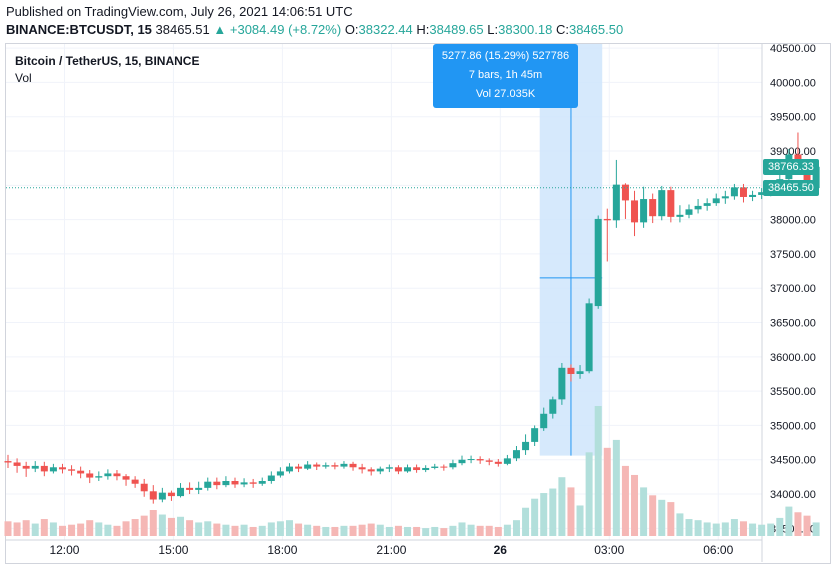  What do you see at coordinates (107, 61) in the screenshot?
I see `chart-legend-title: Bitcoin / TetherUS, 15, BINANCE` at bounding box center [107, 61].